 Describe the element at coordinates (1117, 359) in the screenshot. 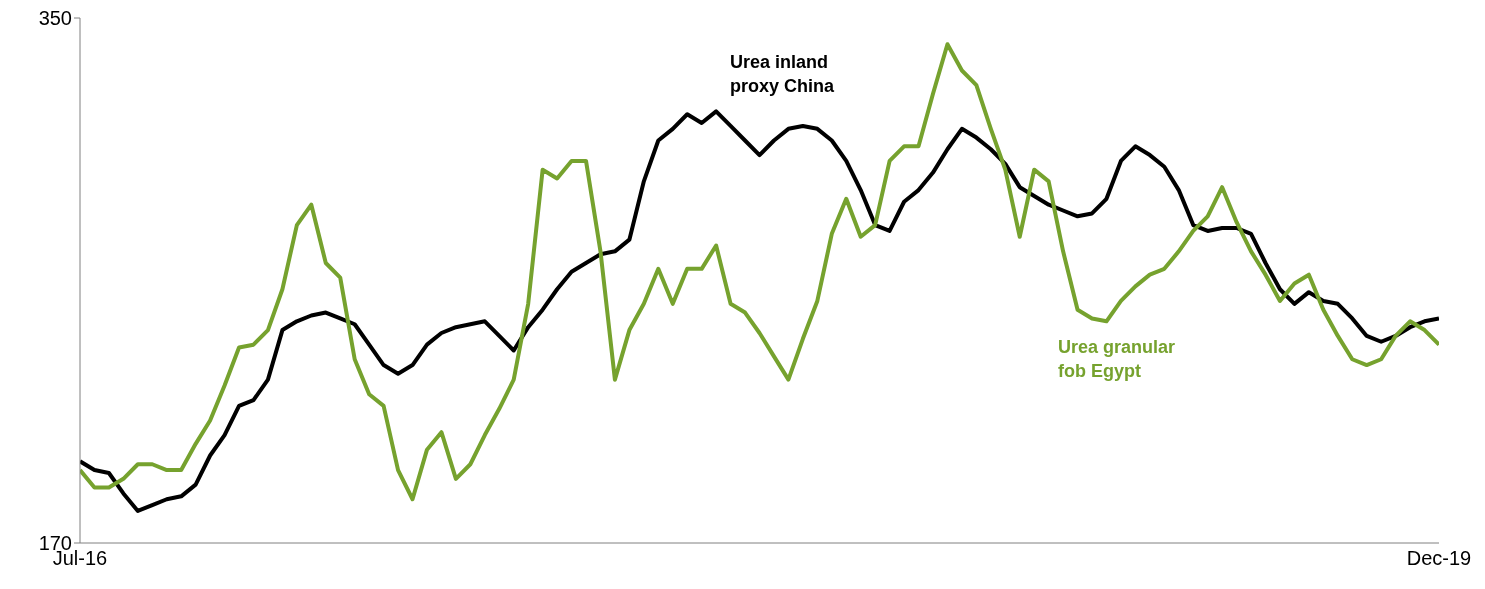

I see `series-label: Urea granular fob Egypt` at that location.